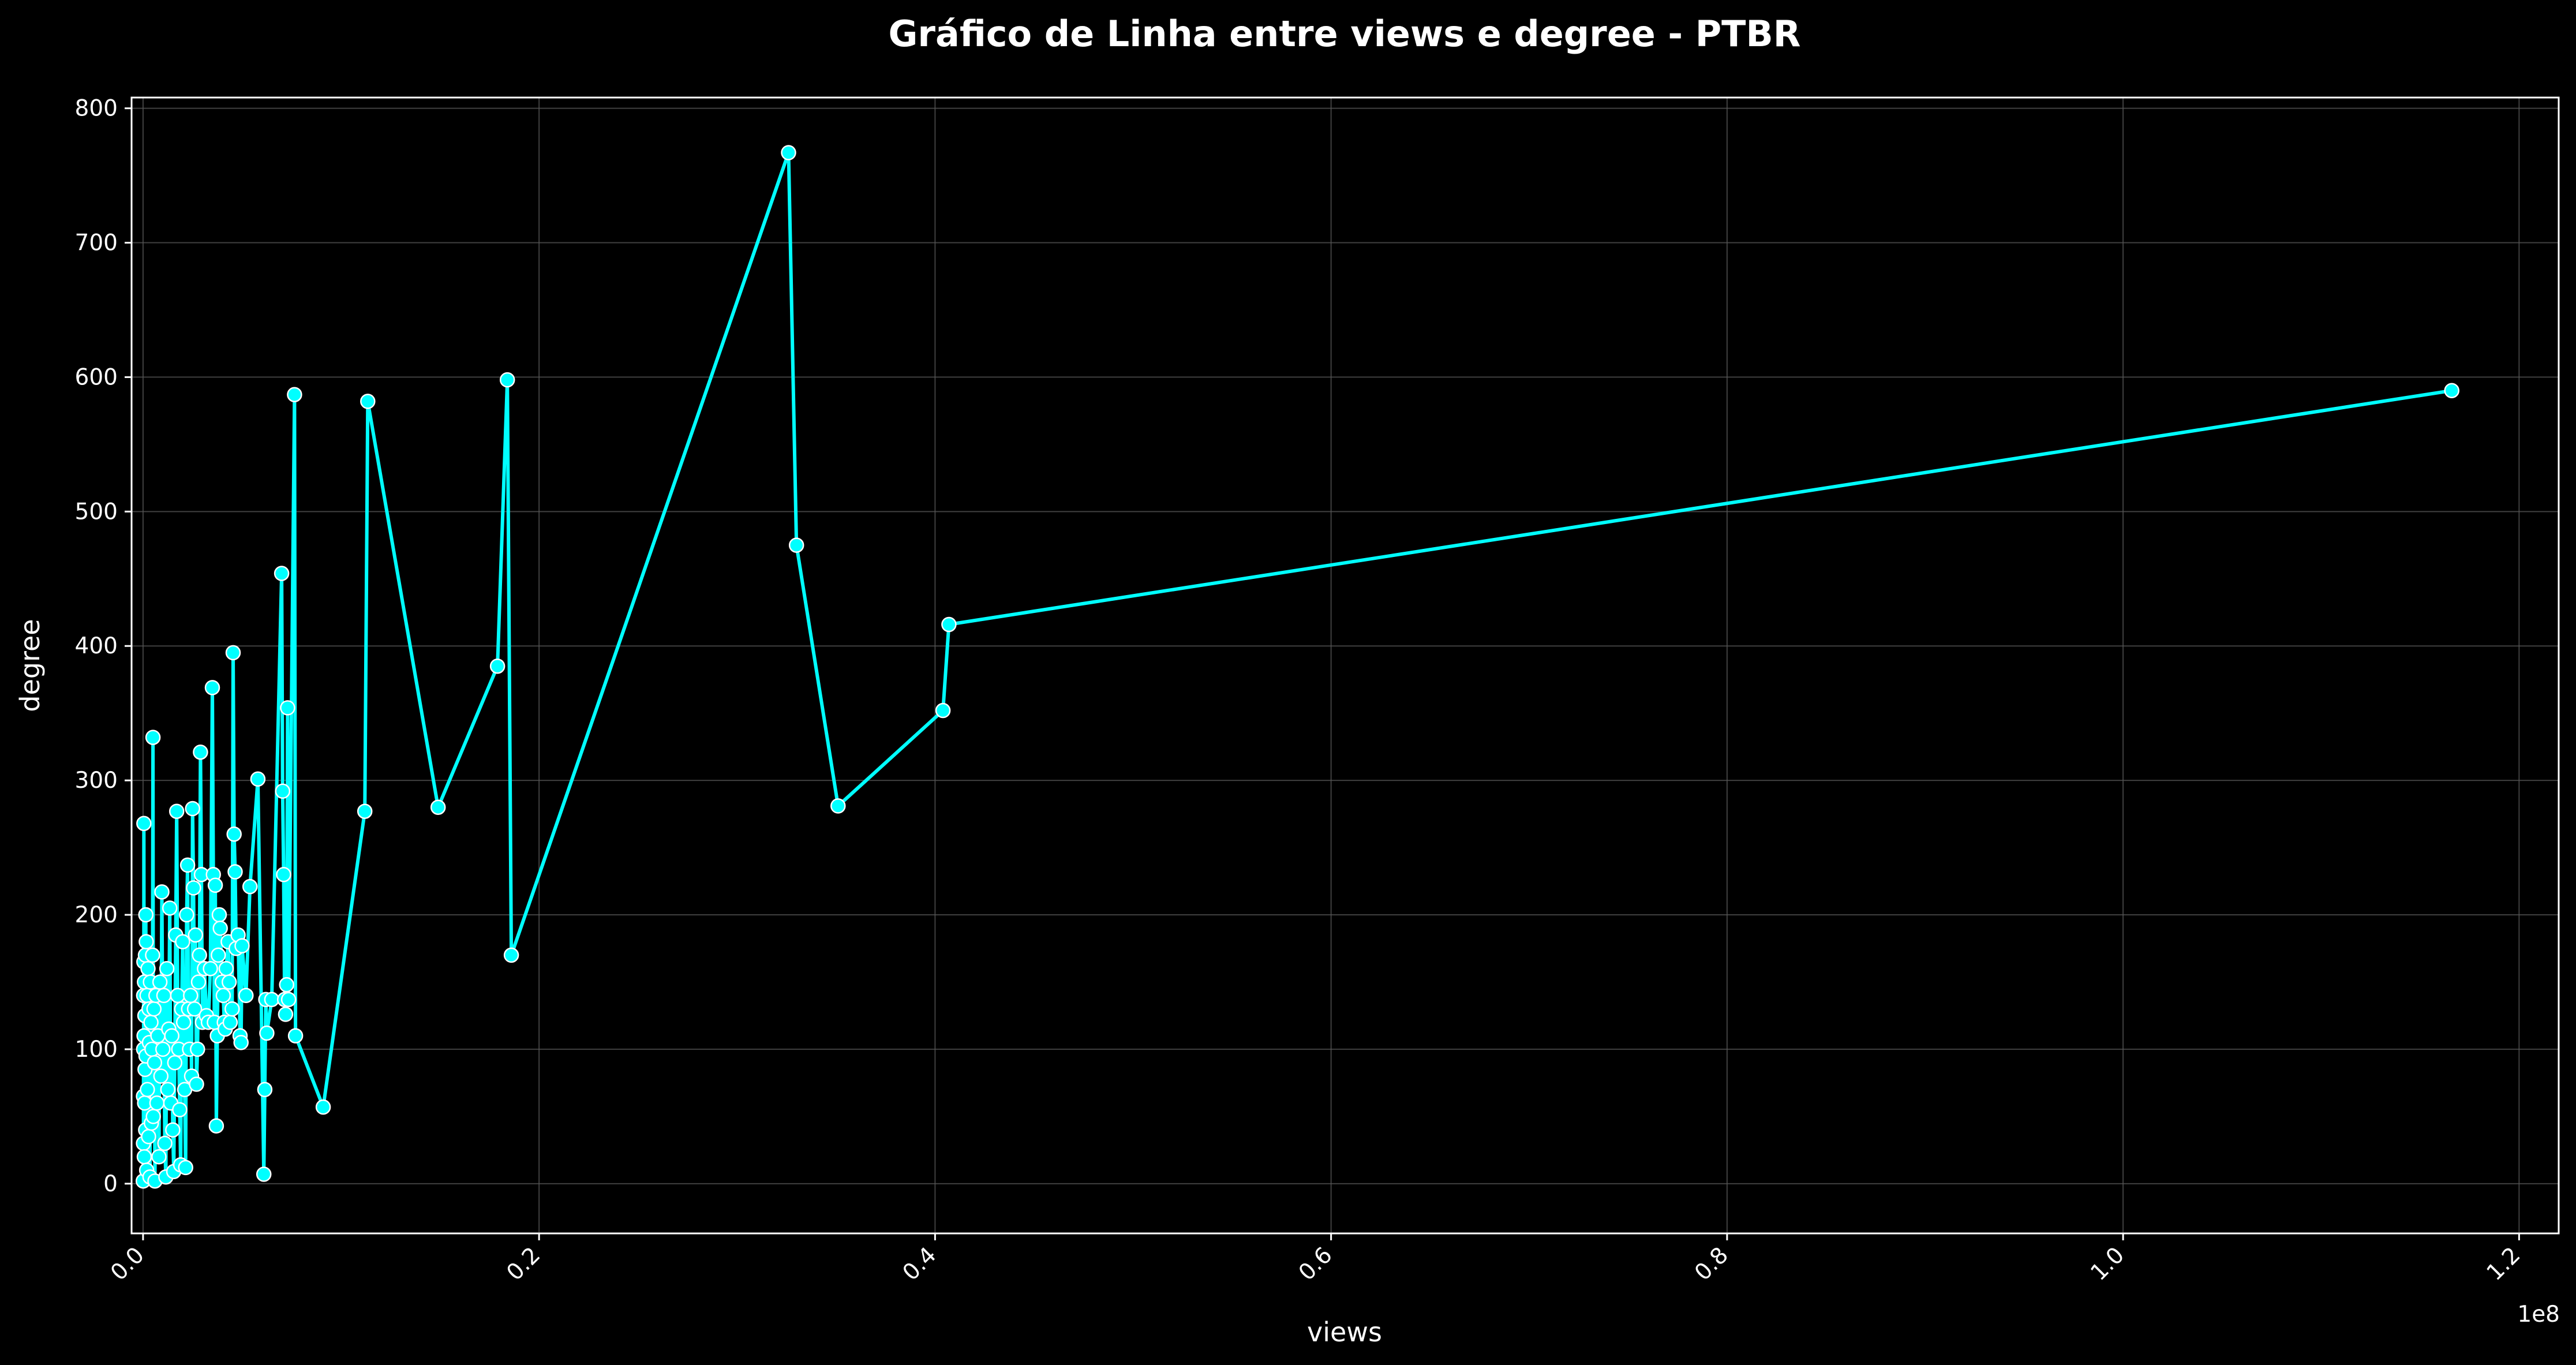 The height and width of the screenshot is (1365, 2576). Describe the element at coordinates (2538, 1314) in the screenshot. I see `x-axis-offset-label: 1e8` at that location.